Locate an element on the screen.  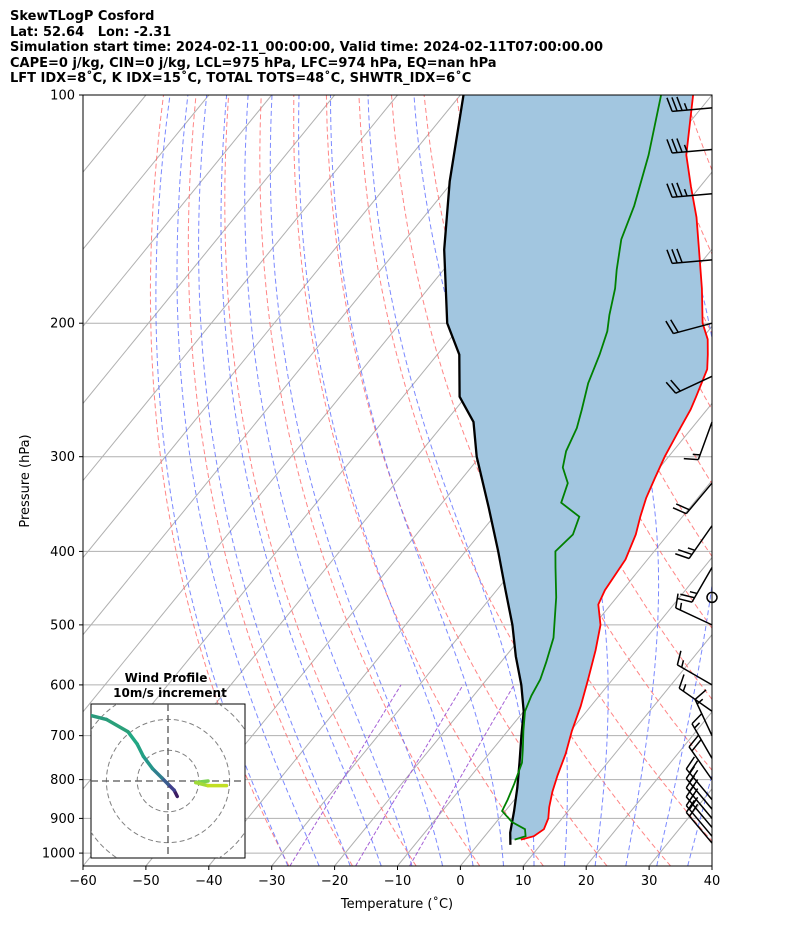
y-tick-label: 100 is located at coordinates (62, 96).